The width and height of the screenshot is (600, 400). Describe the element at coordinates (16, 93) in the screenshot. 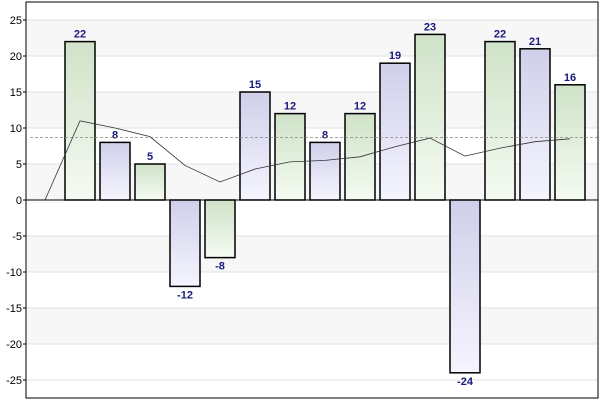

I see `y-tick-label: 15` at that location.